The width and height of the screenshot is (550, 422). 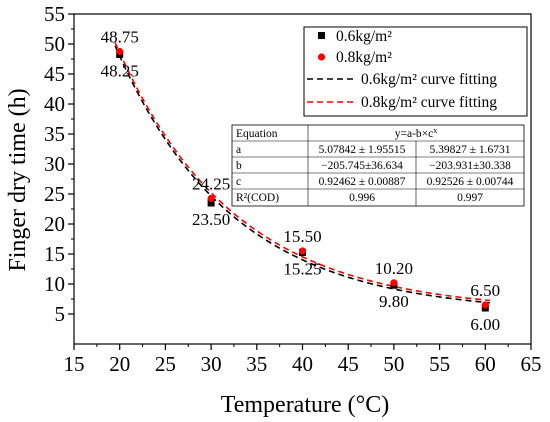 What do you see at coordinates (485, 290) in the screenshot?
I see `data-label-series-2: 6.50` at bounding box center [485, 290].